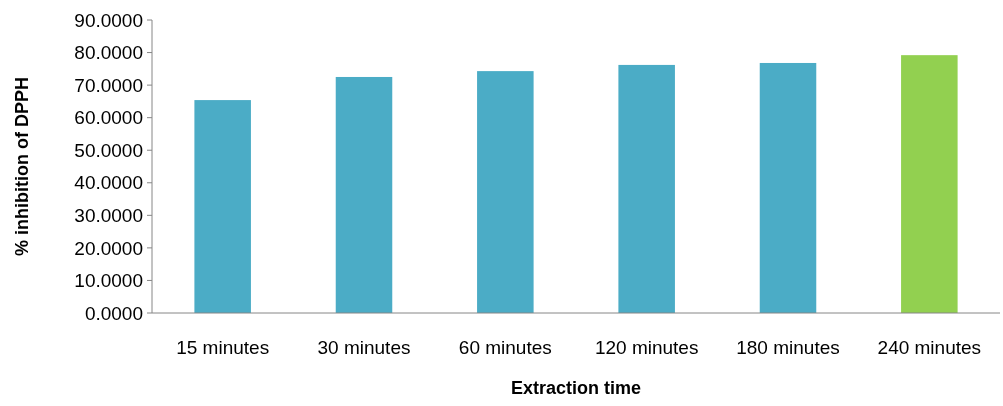 The image size is (1003, 406). What do you see at coordinates (223, 347) in the screenshot?
I see `x-tick-label: 15 minutes` at bounding box center [223, 347].